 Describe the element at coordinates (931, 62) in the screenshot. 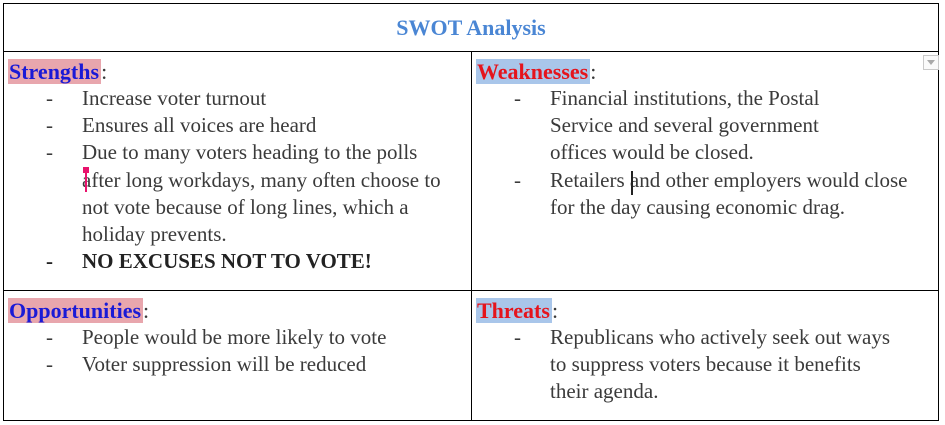

I see `chevron-down-icon` at that location.